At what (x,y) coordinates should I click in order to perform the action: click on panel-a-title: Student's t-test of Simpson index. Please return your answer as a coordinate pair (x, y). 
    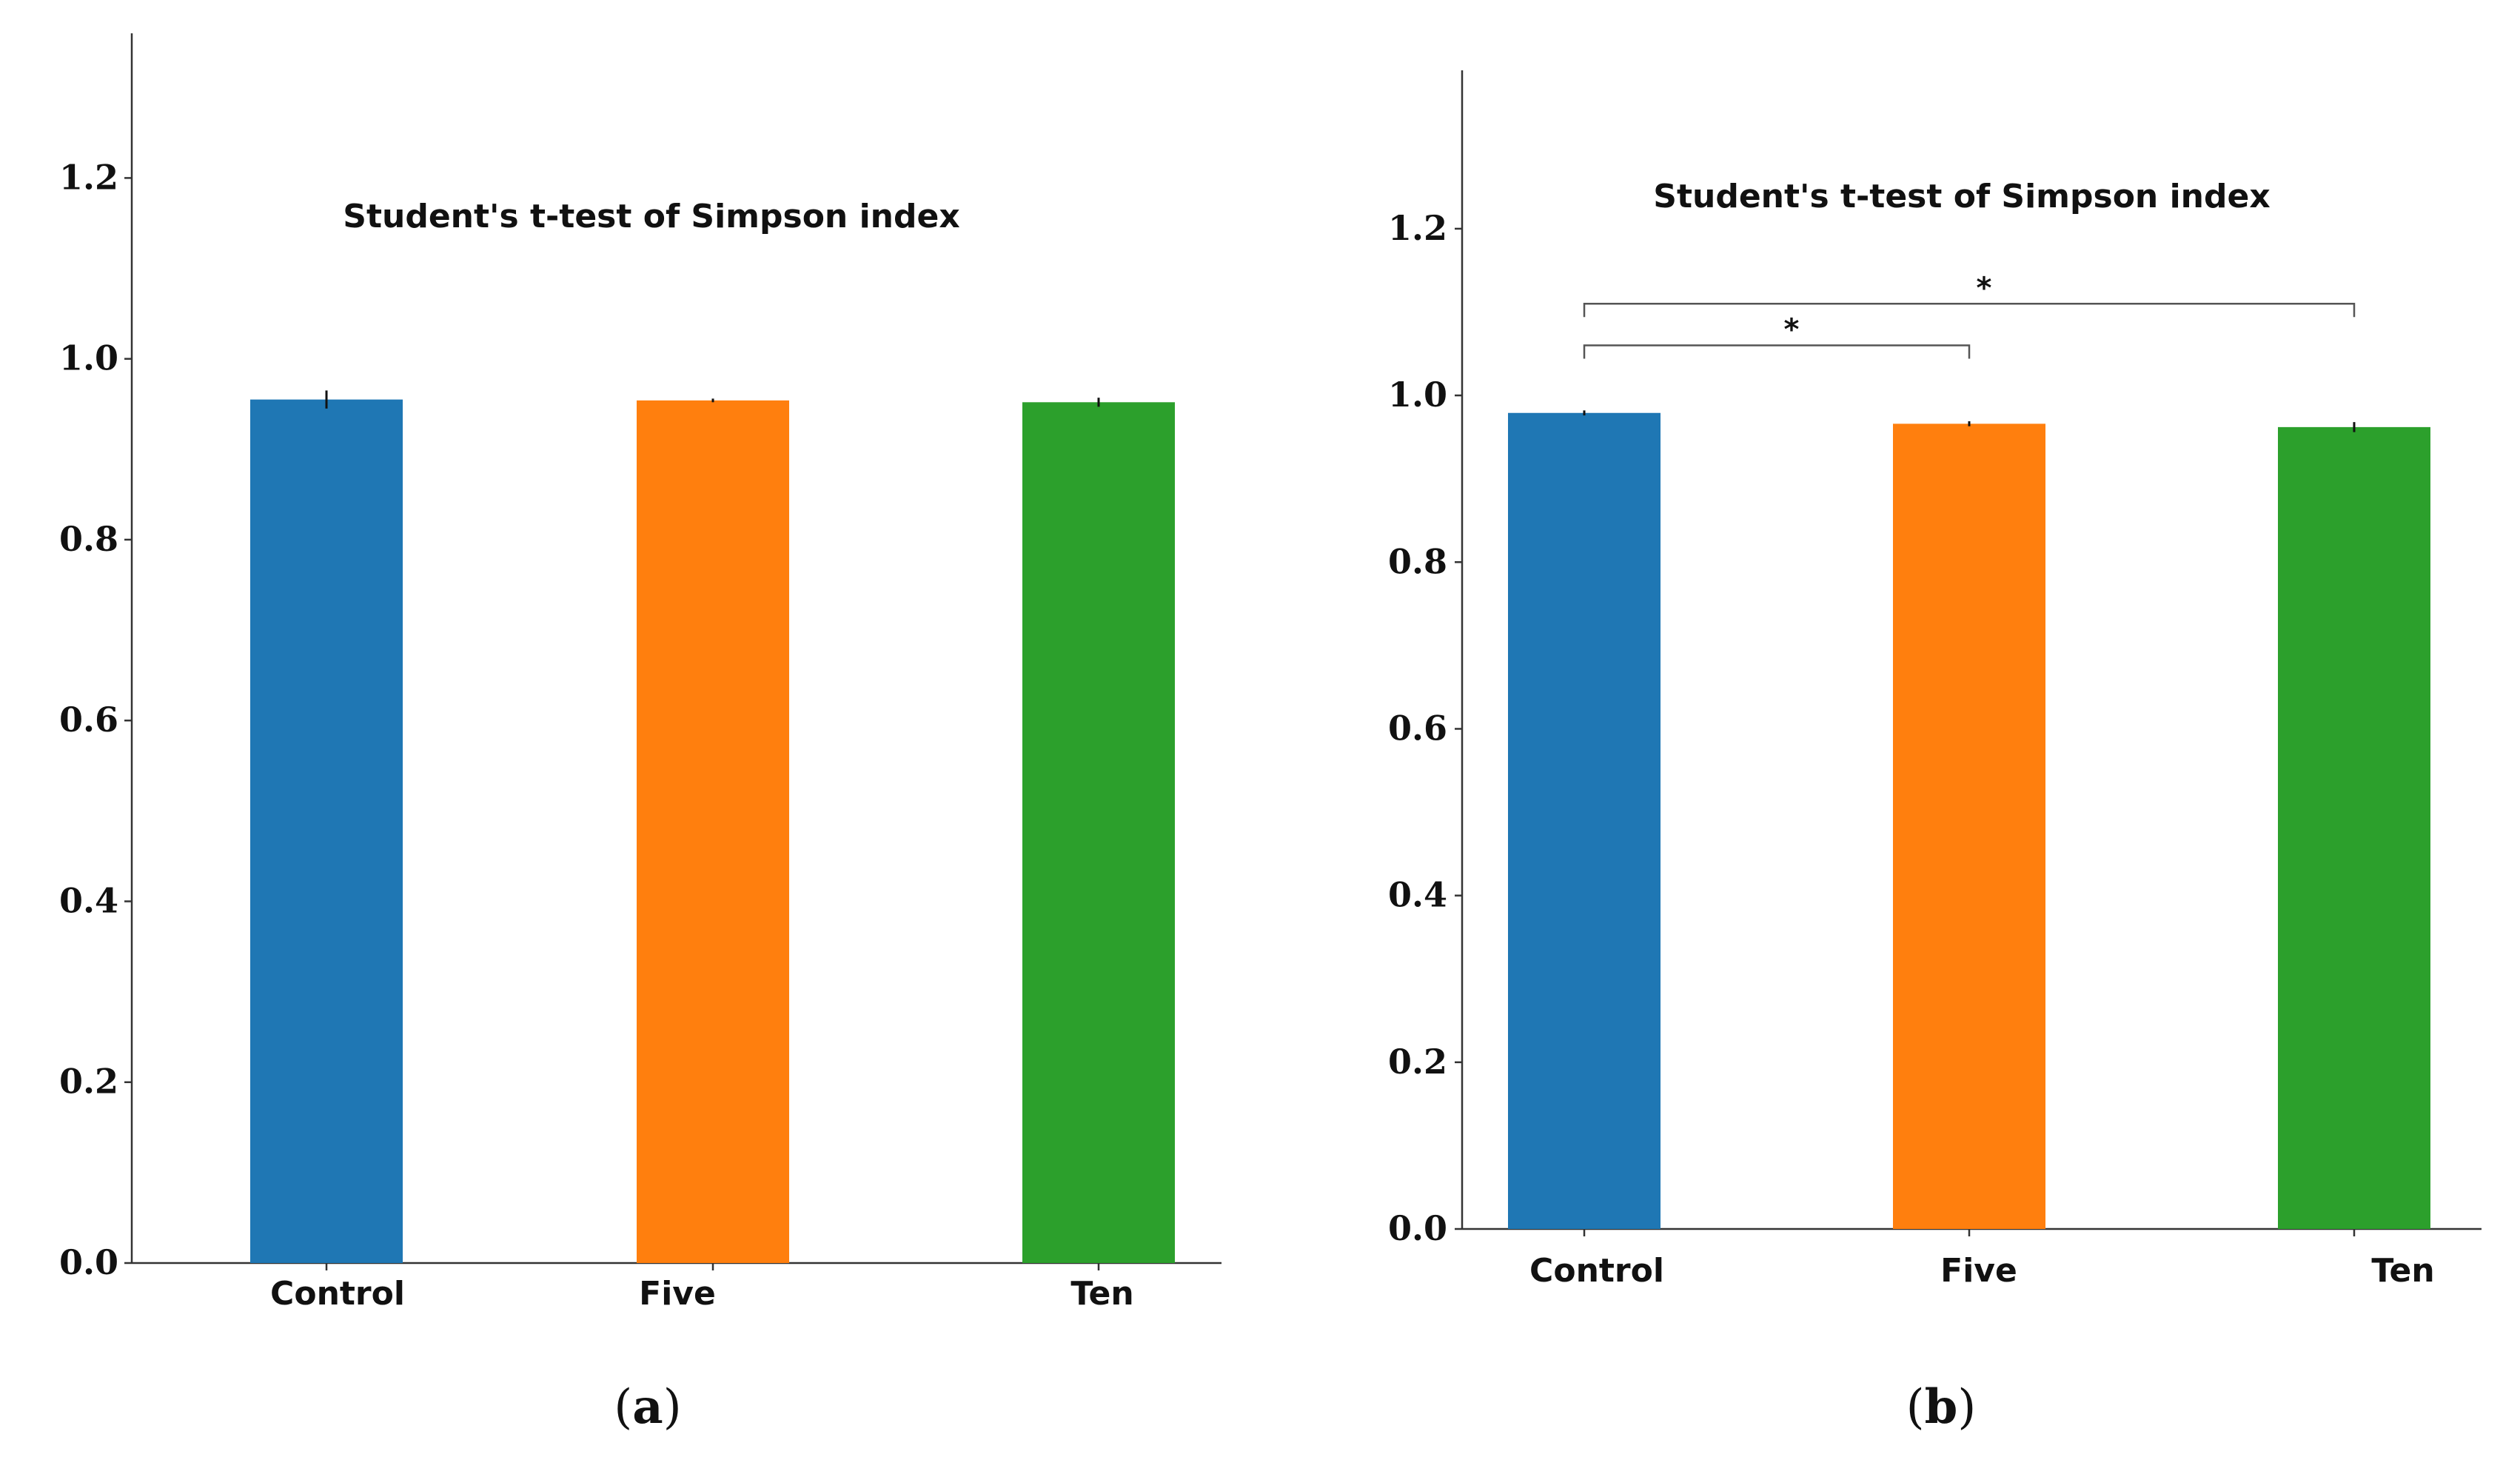
    Looking at the image, I should click on (651, 216).